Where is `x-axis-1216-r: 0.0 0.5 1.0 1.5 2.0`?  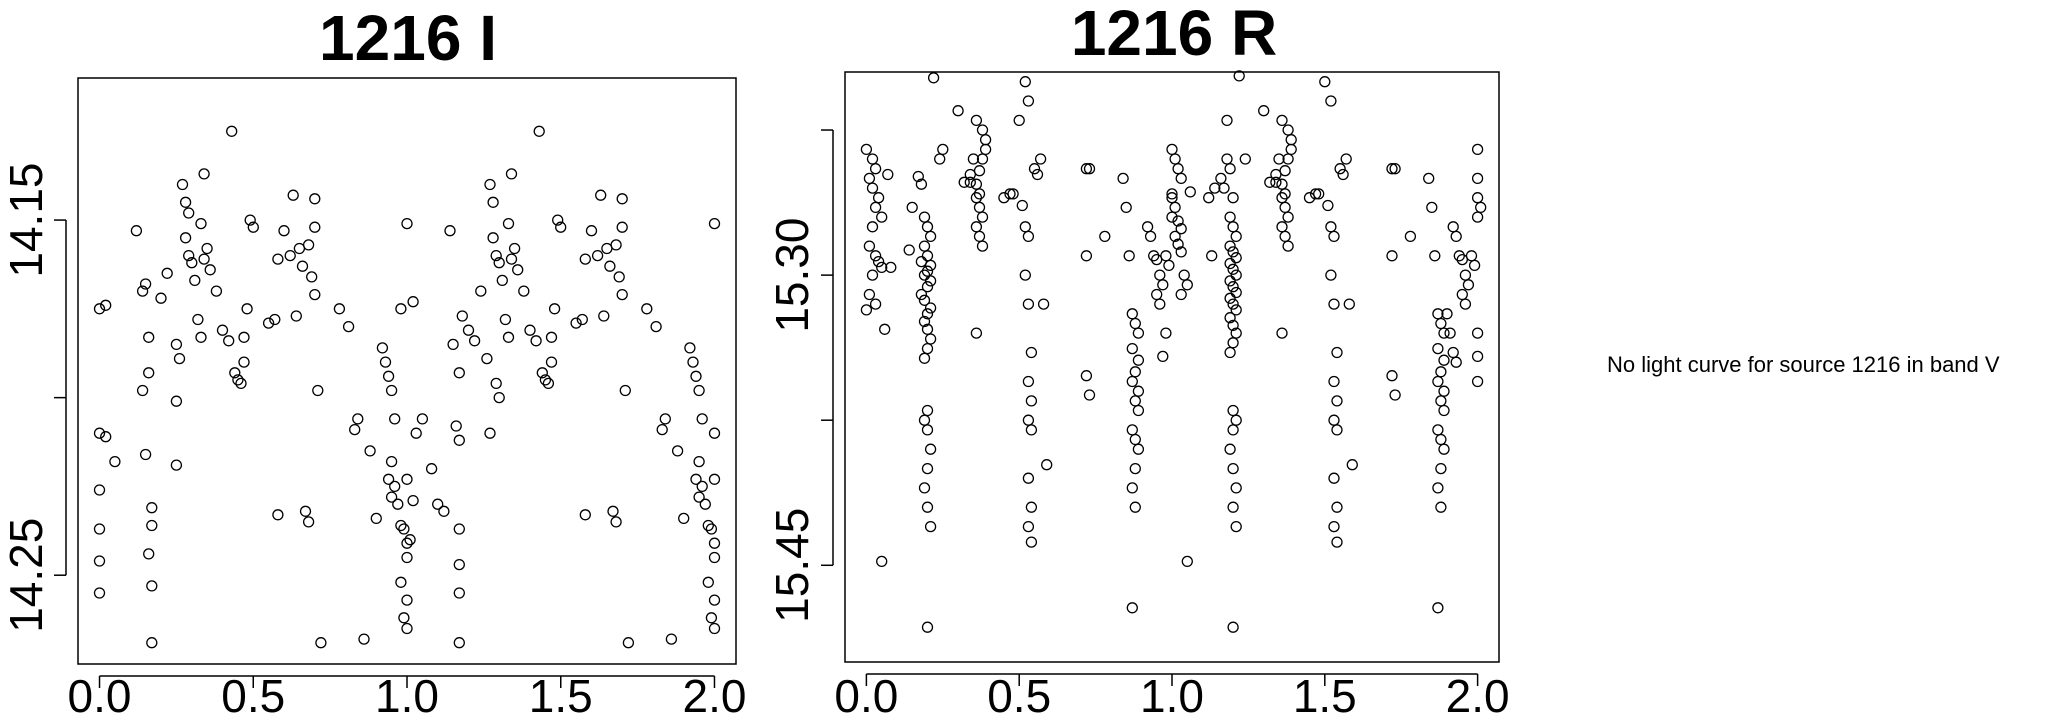 x-axis-1216-r: 0.0 0.5 1.0 1.5 2.0 is located at coordinates (1171, 695).